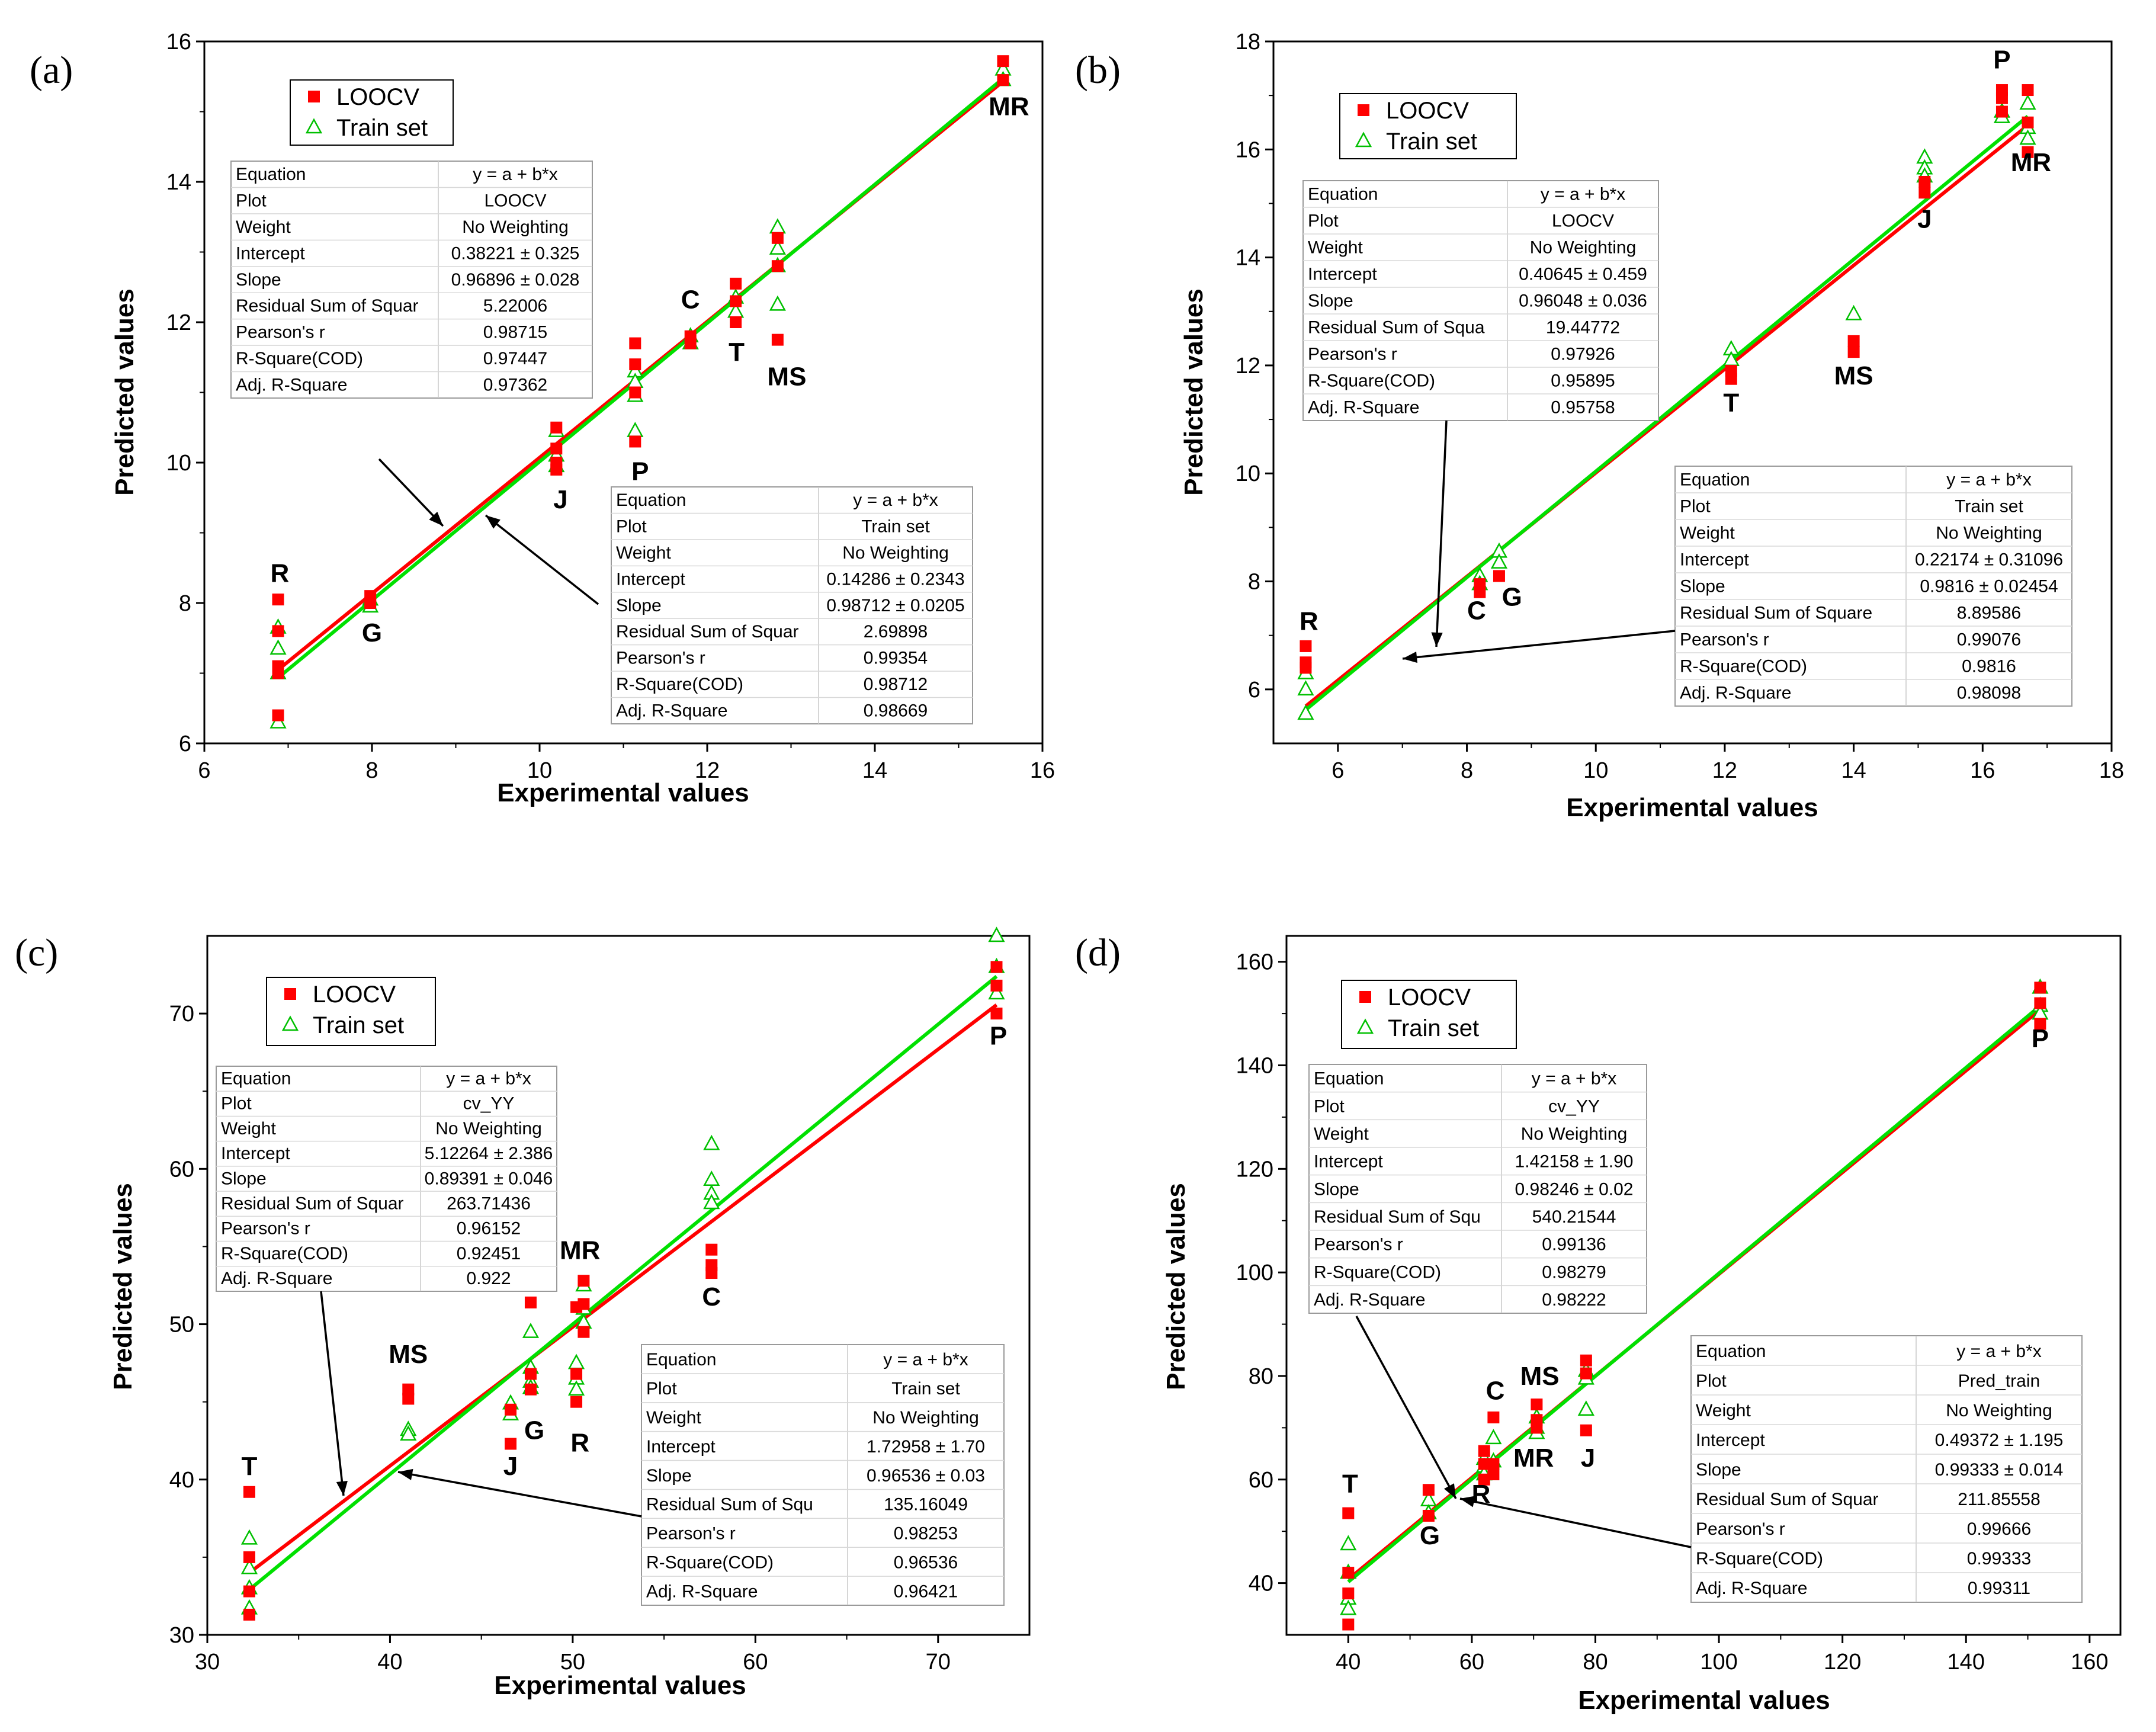 This screenshot has width=2156, height=1732. Describe the element at coordinates (1248, 42) in the screenshot. I see `y-tick-label: 18` at that location.